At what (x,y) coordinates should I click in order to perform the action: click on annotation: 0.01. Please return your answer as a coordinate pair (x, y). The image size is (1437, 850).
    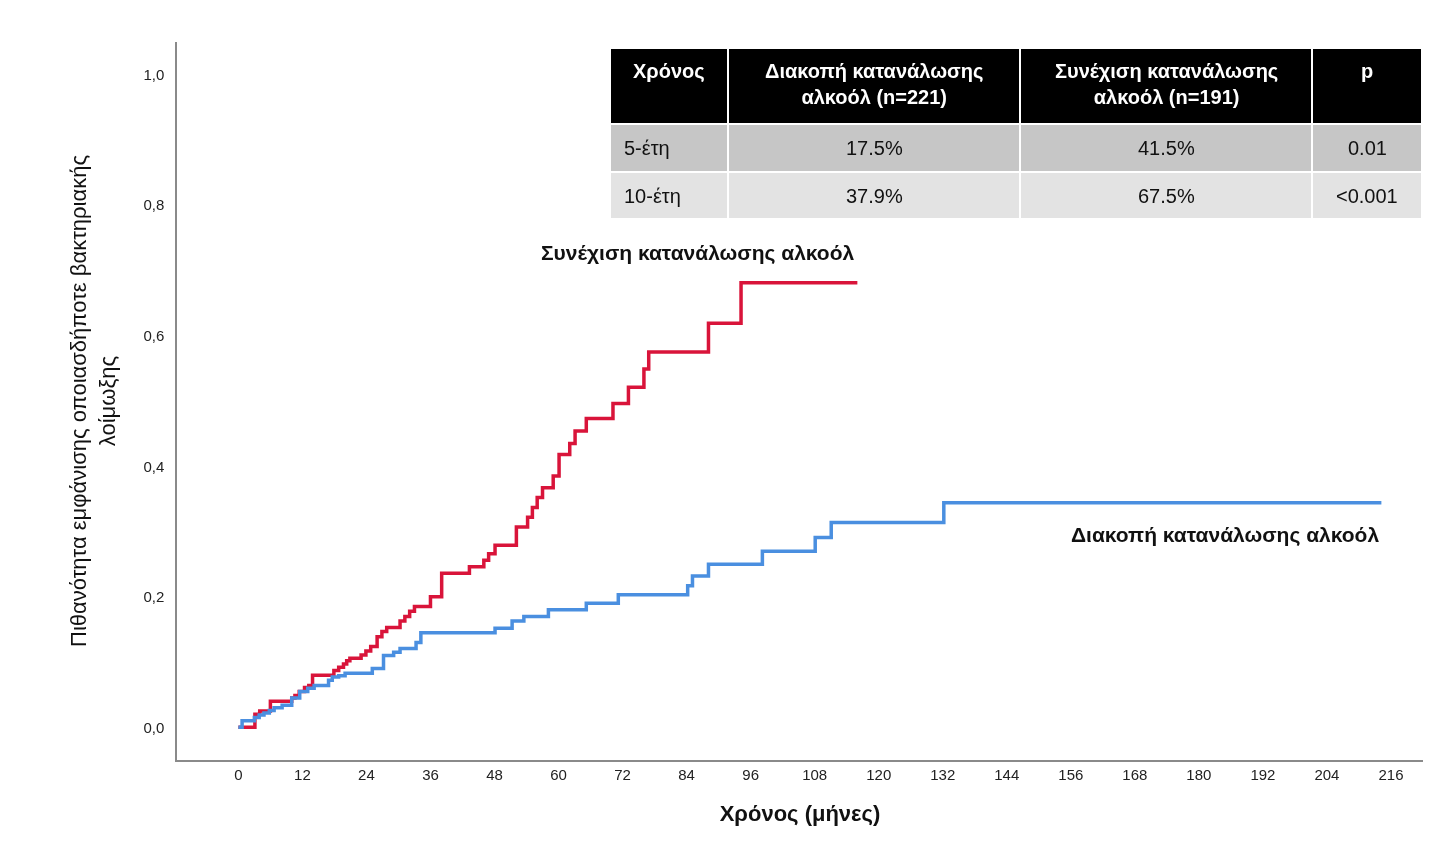
    Looking at the image, I should click on (1367, 148).